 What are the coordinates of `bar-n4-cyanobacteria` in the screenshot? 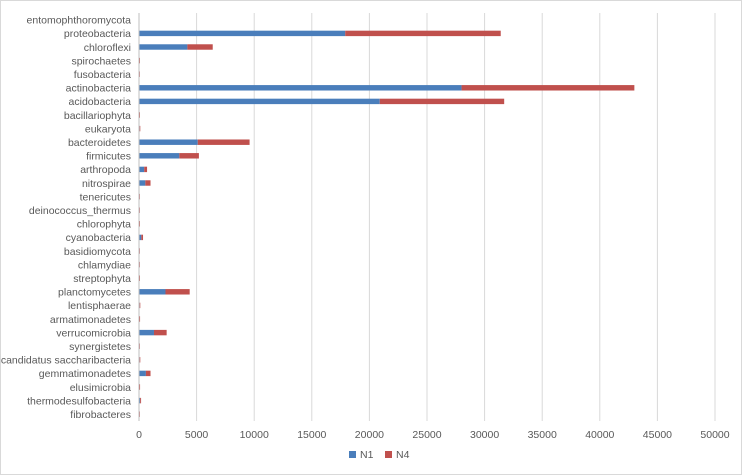 It's located at (142, 237).